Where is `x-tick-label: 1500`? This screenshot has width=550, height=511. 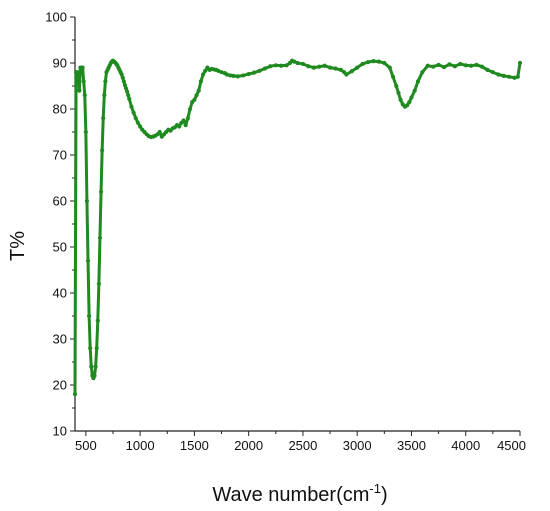
x-tick-label: 1500 is located at coordinates (194, 445).